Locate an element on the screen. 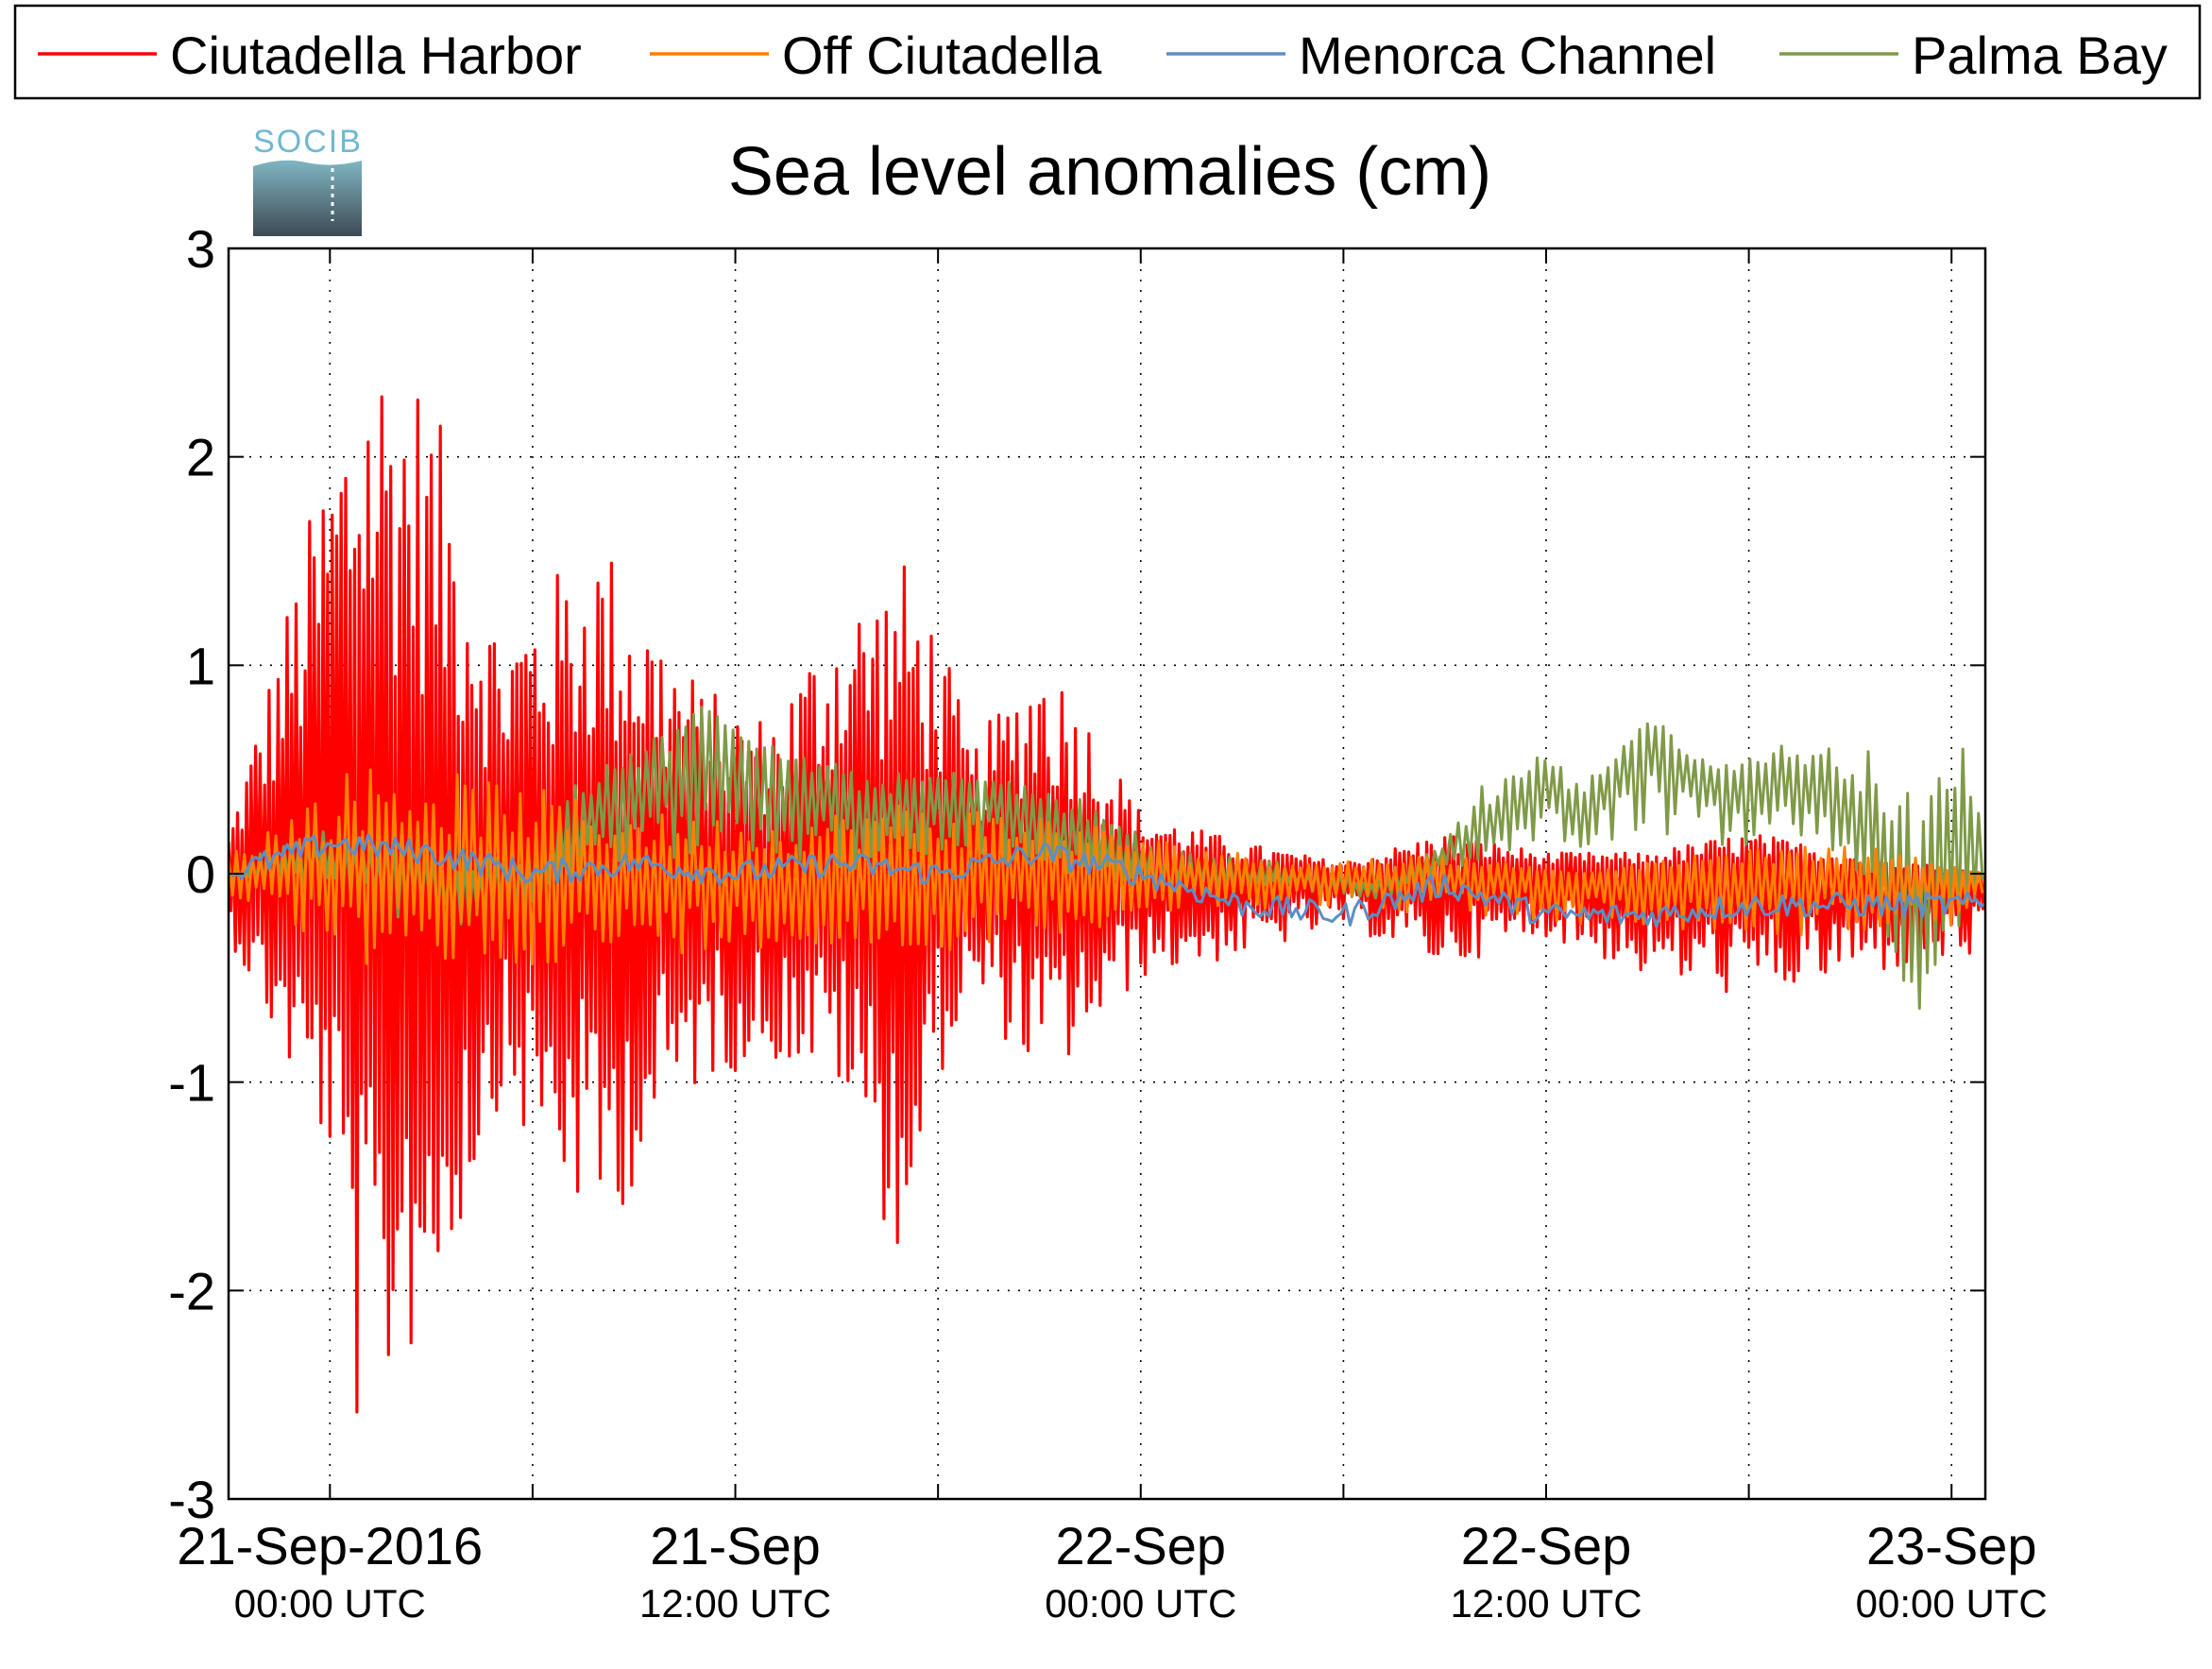 The width and height of the screenshot is (2212, 1669). logo-text: SOCIB is located at coordinates (308, 142).